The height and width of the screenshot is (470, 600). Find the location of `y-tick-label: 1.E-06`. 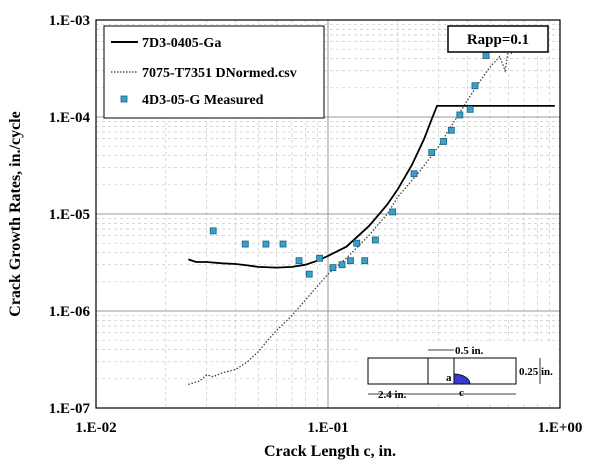

y-tick-label: 1.E-06 is located at coordinates (70, 312).